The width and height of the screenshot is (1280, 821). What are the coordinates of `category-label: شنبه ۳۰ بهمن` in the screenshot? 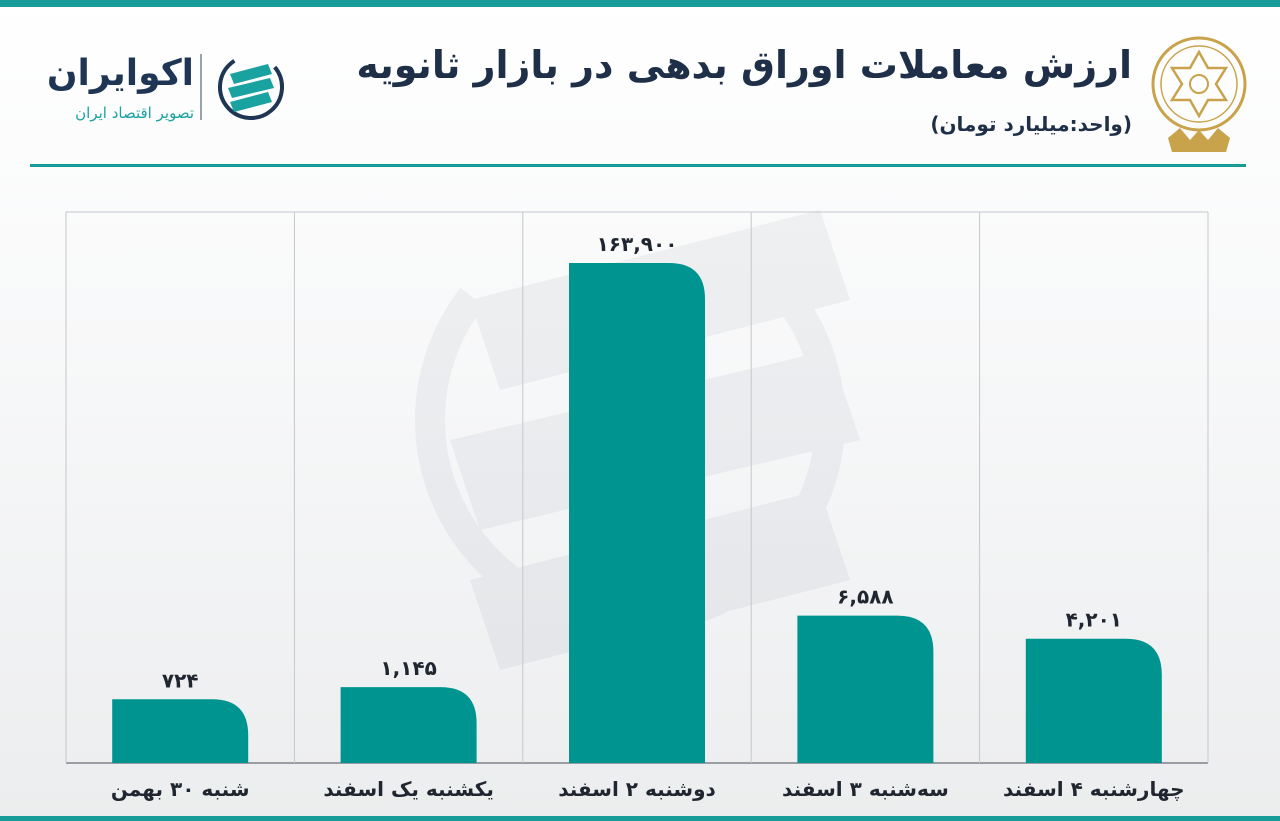 It's located at (180, 789).